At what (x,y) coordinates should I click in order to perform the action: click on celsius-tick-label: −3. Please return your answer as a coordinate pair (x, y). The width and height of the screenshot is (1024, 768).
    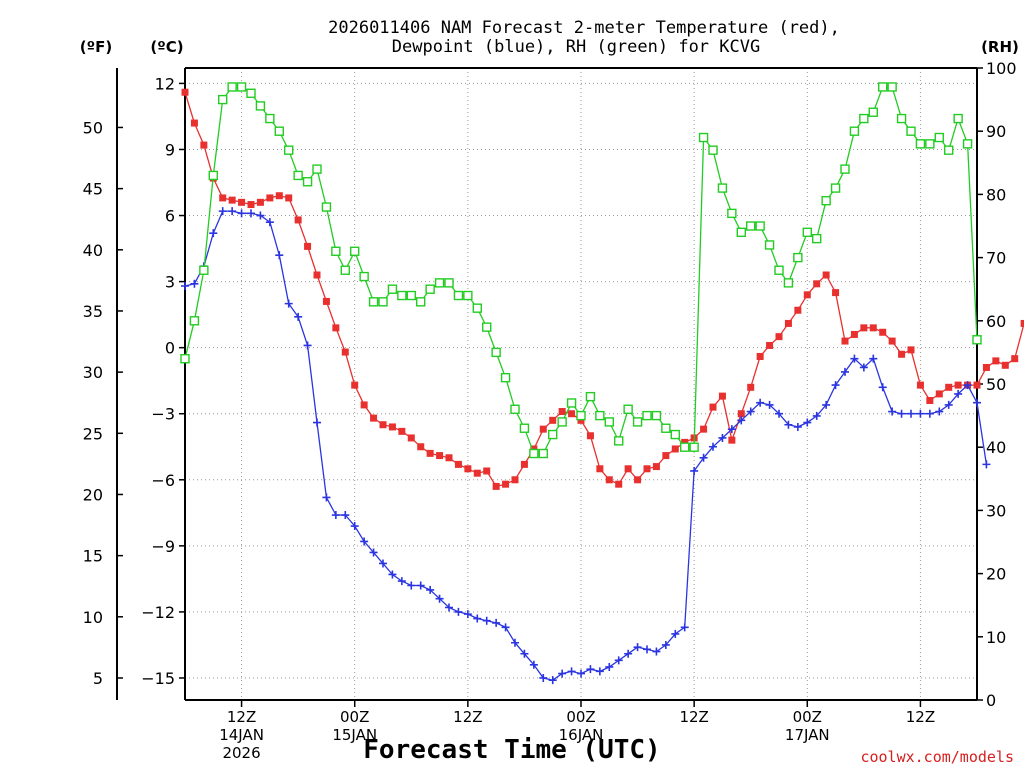
    Looking at the image, I should click on (163, 414).